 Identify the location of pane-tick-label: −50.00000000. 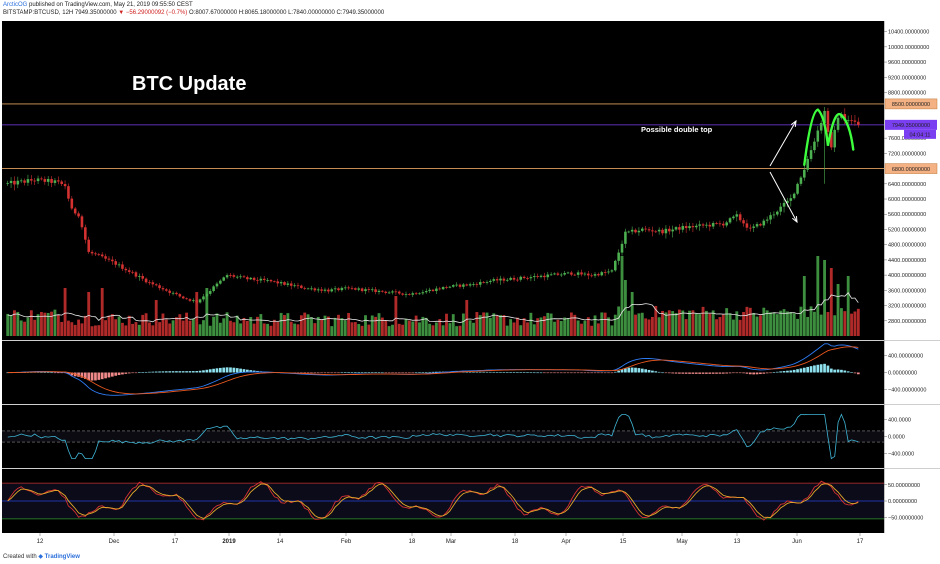
(905, 518).